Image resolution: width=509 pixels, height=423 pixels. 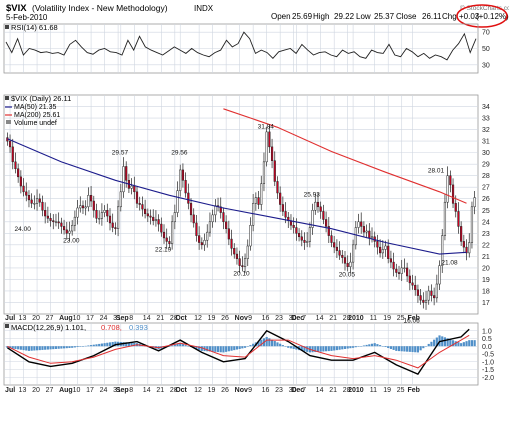 What do you see at coordinates (387, 318) in the screenshot?
I see `x-tick-label: 19` at bounding box center [387, 318].